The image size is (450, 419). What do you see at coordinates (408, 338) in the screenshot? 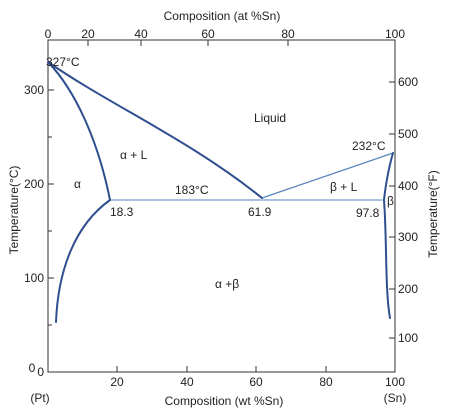
I see `right-tick-label: 100` at bounding box center [408, 338].